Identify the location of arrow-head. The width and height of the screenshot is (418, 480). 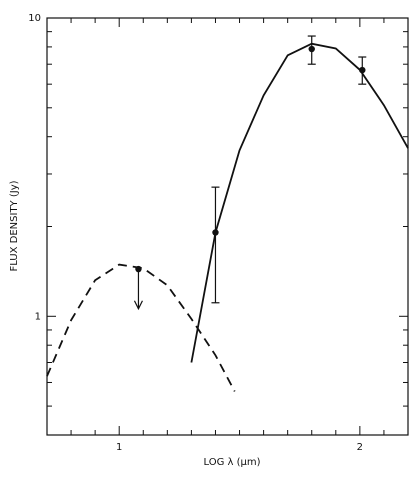
(138, 305).